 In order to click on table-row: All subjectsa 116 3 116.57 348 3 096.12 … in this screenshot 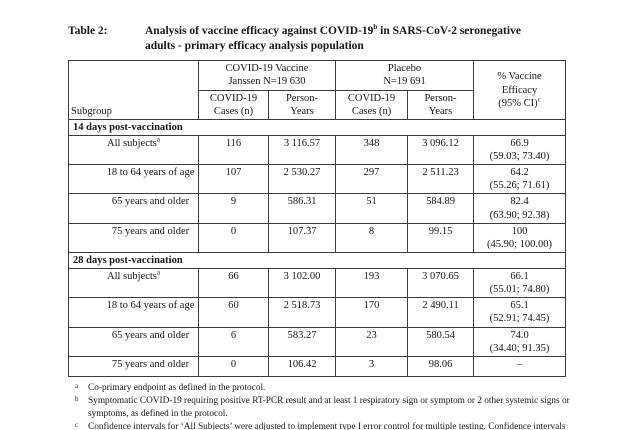, I will do `click(317, 150)`.